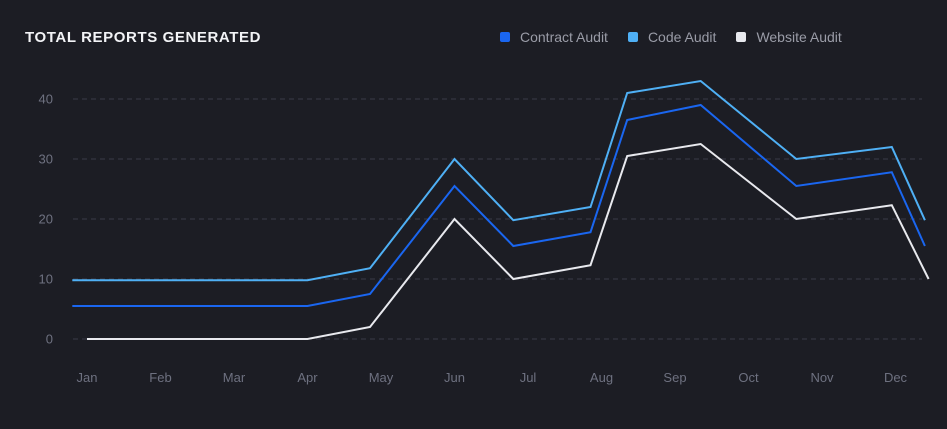  What do you see at coordinates (143, 37) in the screenshot?
I see `chart-title: TOTAL REPORTS GENERATED` at bounding box center [143, 37].